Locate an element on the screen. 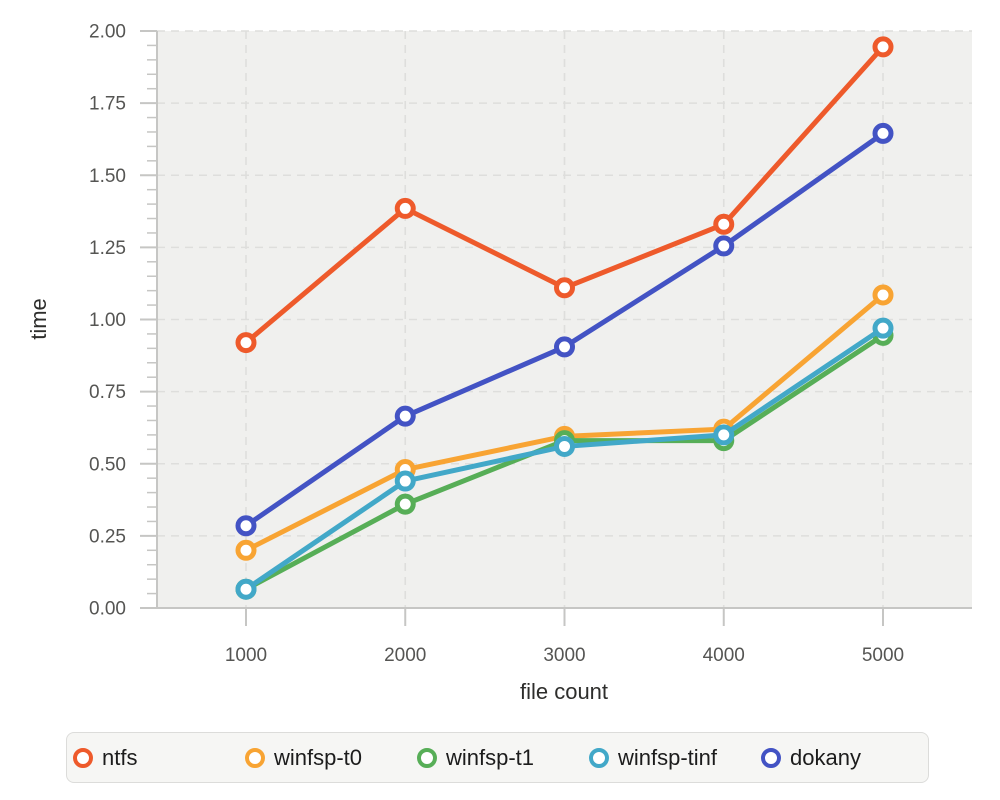 This screenshot has width=1000, height=800. y-tick-label-1.00: 1.00 is located at coordinates (107, 320).